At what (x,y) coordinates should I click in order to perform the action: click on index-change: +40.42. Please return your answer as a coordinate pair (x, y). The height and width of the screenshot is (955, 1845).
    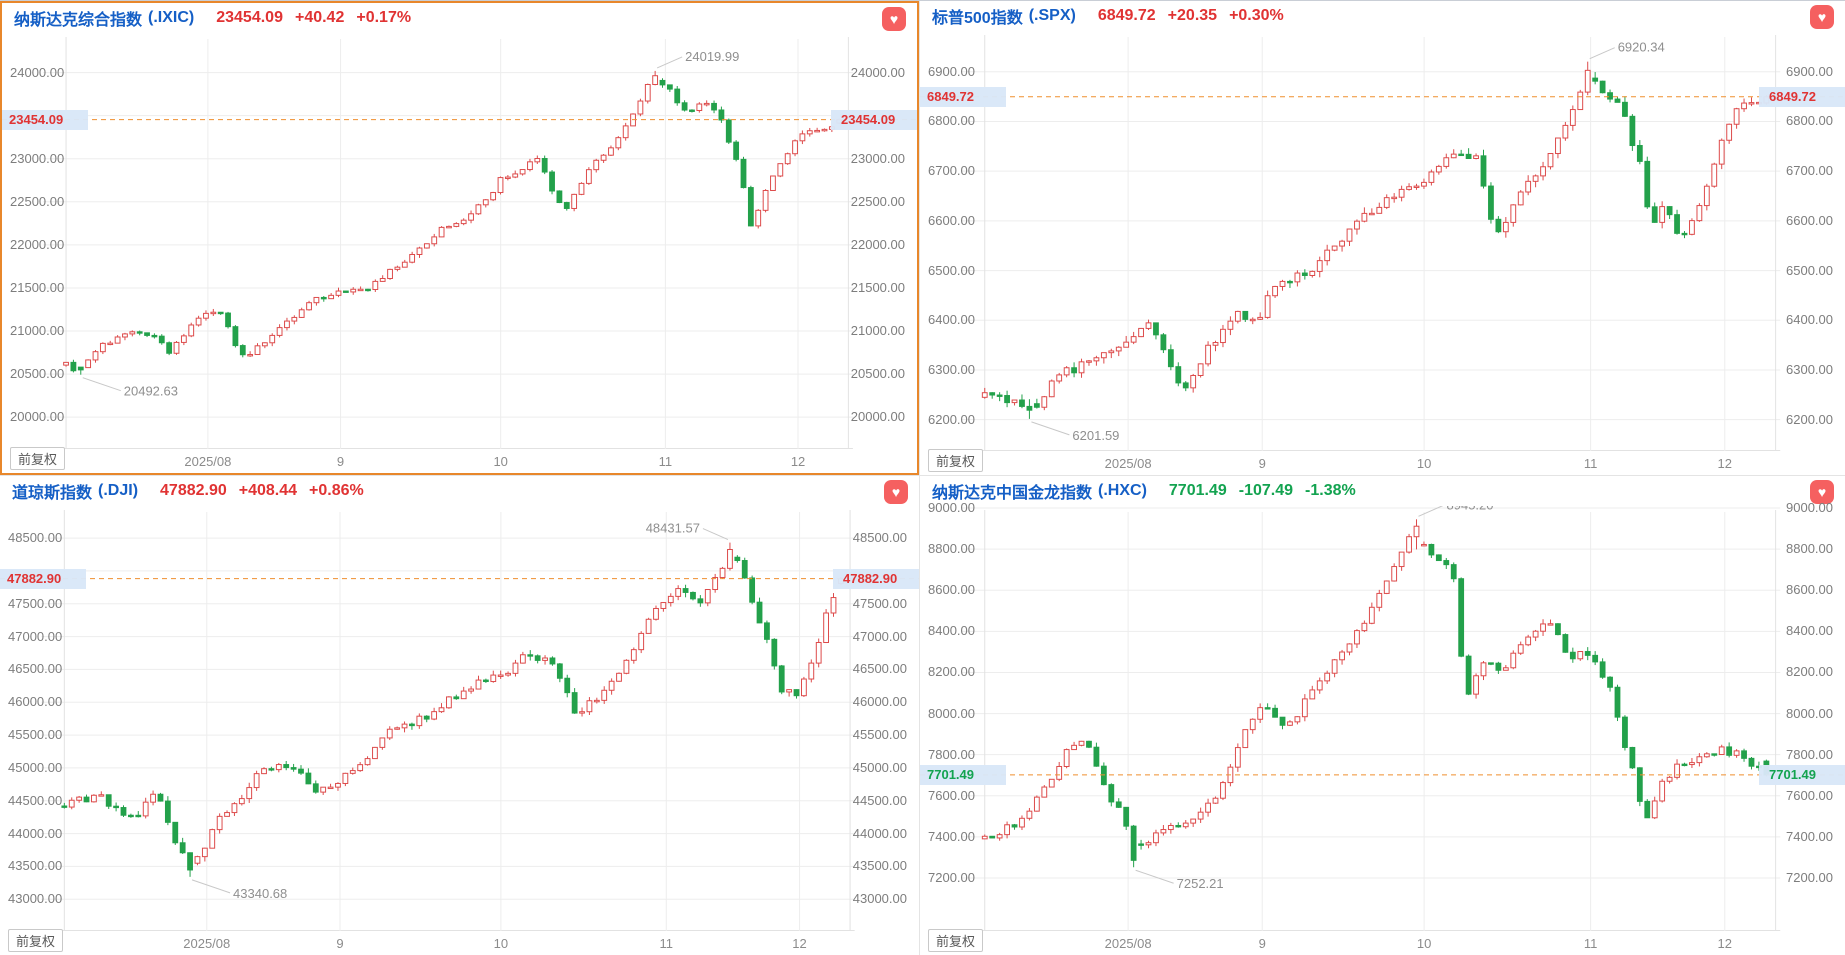
    Looking at the image, I should click on (319, 17).